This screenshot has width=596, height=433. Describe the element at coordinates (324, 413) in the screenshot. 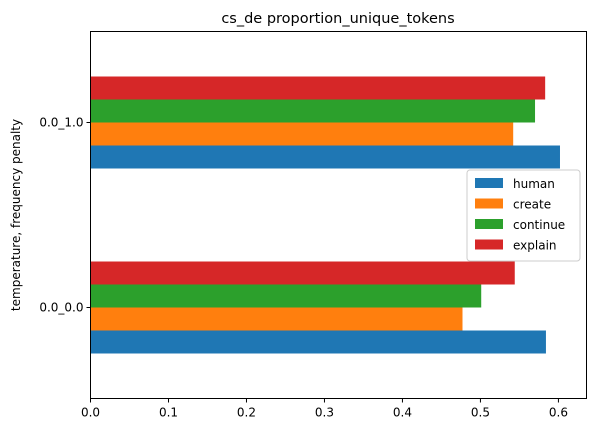

I see `x-tick-label: 0.3` at that location.